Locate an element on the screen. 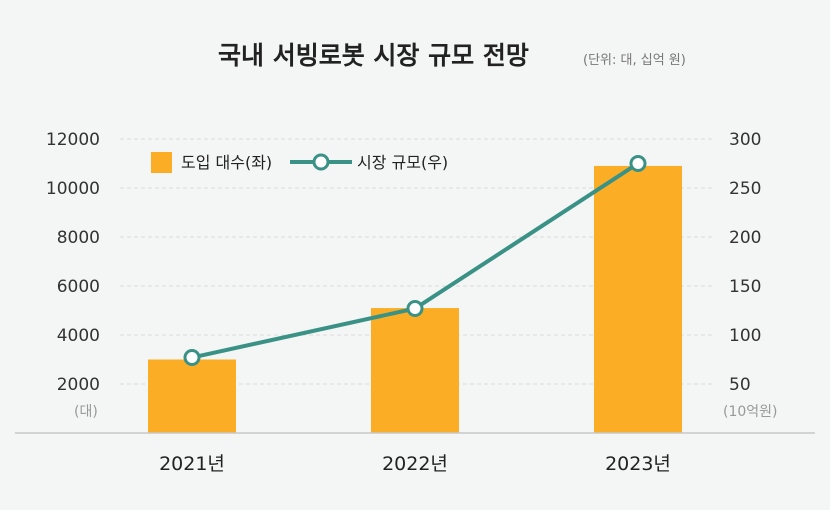  right-tick-label: 100 is located at coordinates (745, 336).